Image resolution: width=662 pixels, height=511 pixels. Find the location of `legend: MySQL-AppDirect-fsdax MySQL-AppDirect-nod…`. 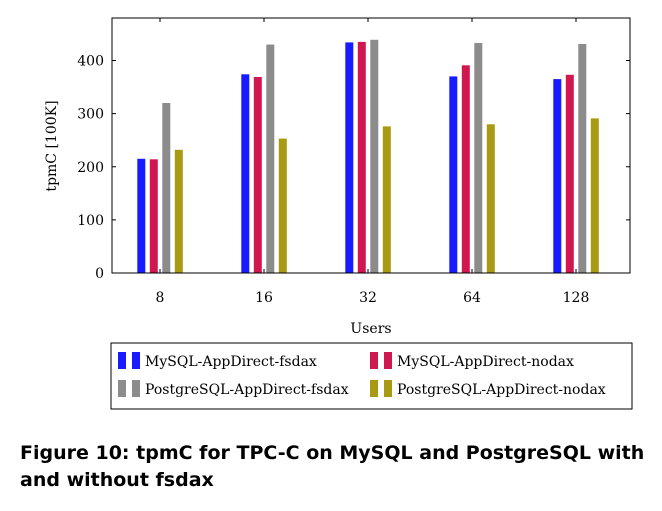

legend: MySQL-AppDirect-fsdax MySQL-AppDirect-nod… is located at coordinates (371, 376).